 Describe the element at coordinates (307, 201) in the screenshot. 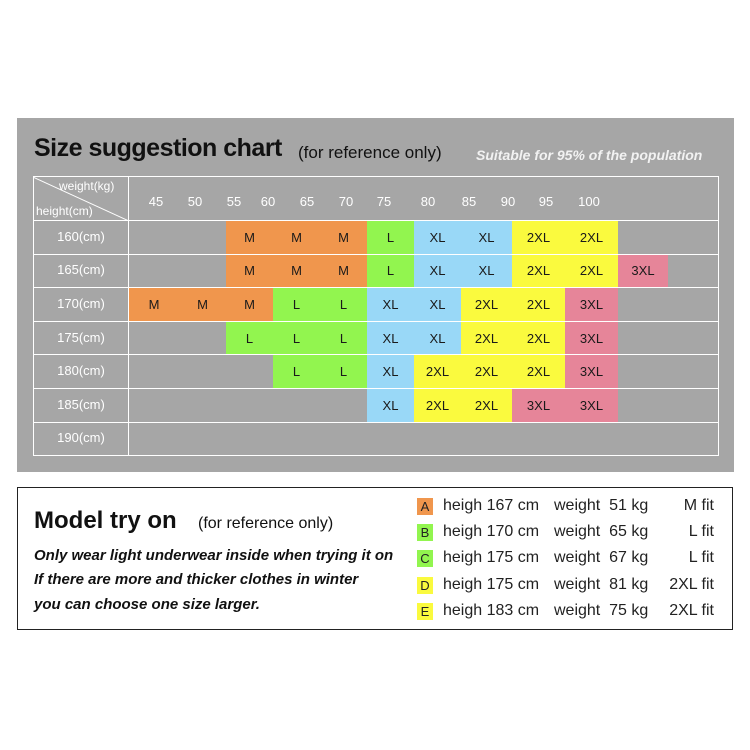

I see `weight-tick-label: 65` at that location.